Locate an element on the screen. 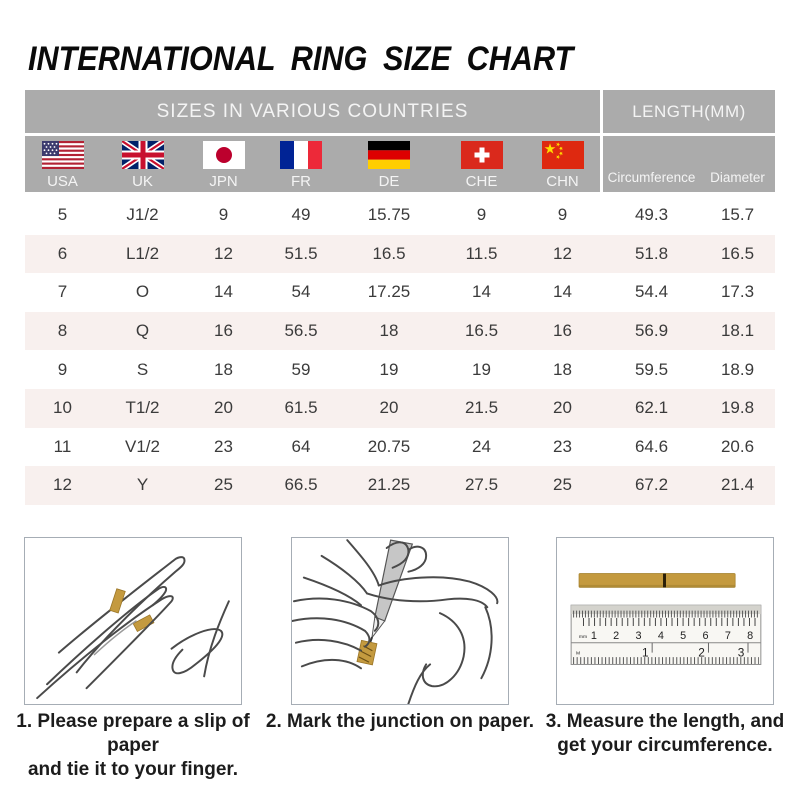 This screenshot has height=800, width=800. length-columns: Circumference Diameter is located at coordinates (689, 164).